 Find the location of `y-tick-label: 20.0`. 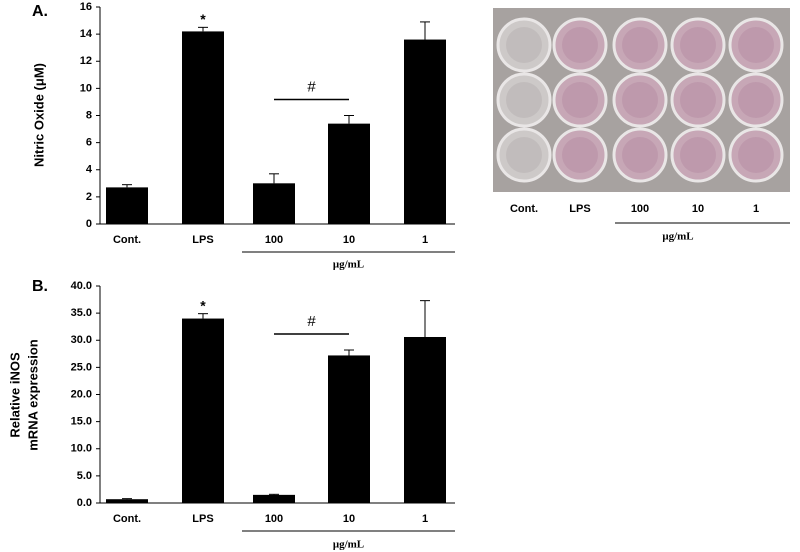

y-tick-label: 20.0 is located at coordinates (81, 394).